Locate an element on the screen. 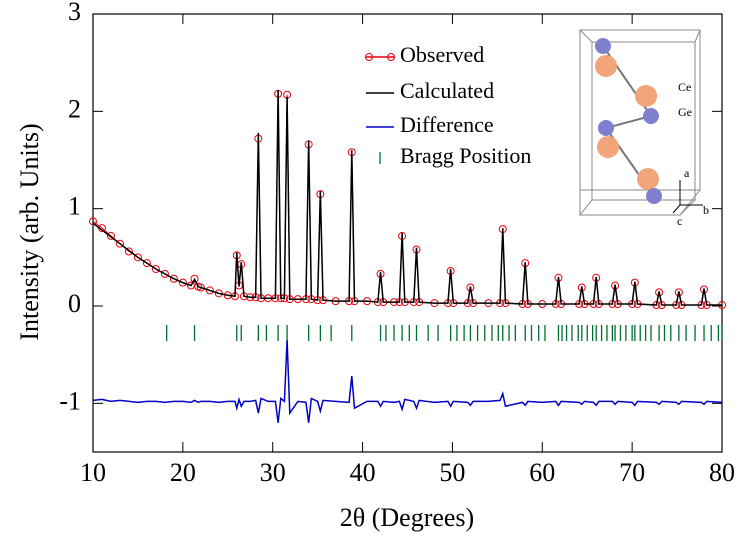 This screenshot has width=741, height=540. legend-label: Bragg Position is located at coordinates (465, 155).